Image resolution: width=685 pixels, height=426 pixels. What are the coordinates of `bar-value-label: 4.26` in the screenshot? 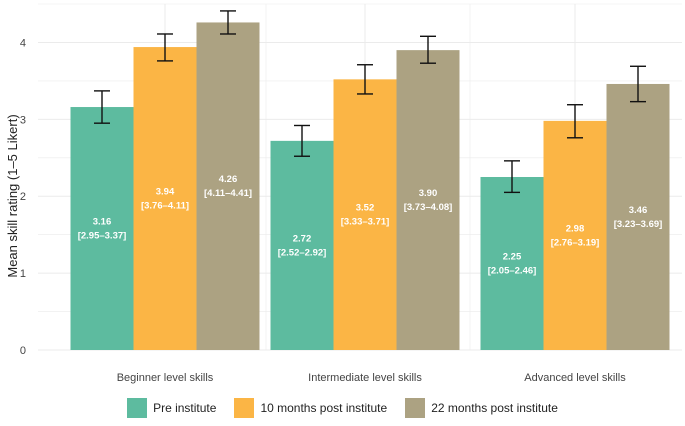 It's located at (228, 179).